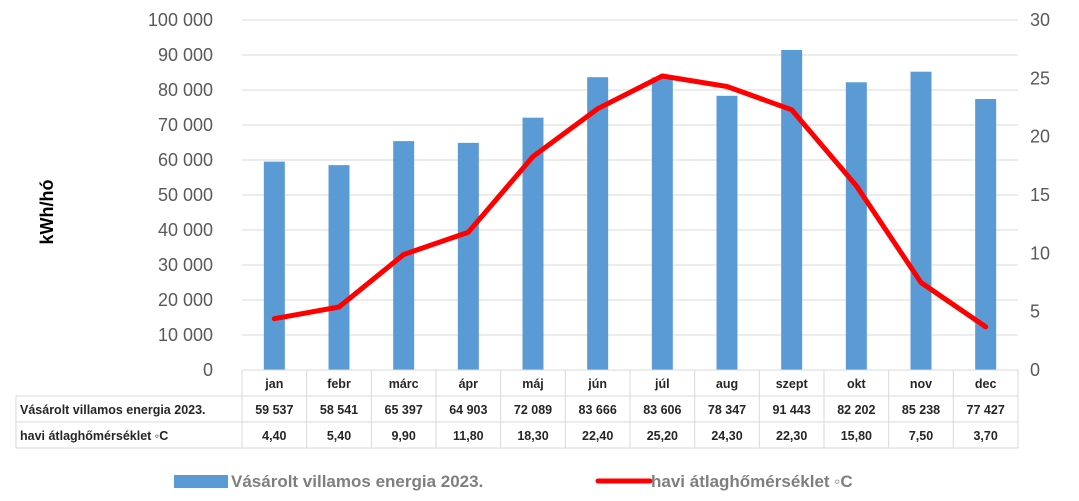 Image resolution: width=1079 pixels, height=501 pixels. Describe the element at coordinates (185, 195) in the screenshot. I see `y-tick-label: 50 000` at that location.